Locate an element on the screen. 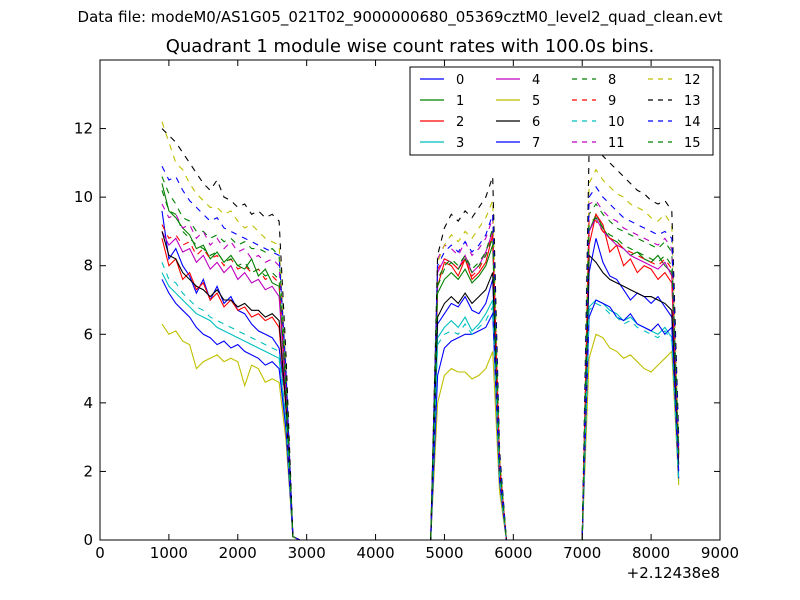 The image size is (800, 600). x-tick-label: 7000 is located at coordinates (582, 553).